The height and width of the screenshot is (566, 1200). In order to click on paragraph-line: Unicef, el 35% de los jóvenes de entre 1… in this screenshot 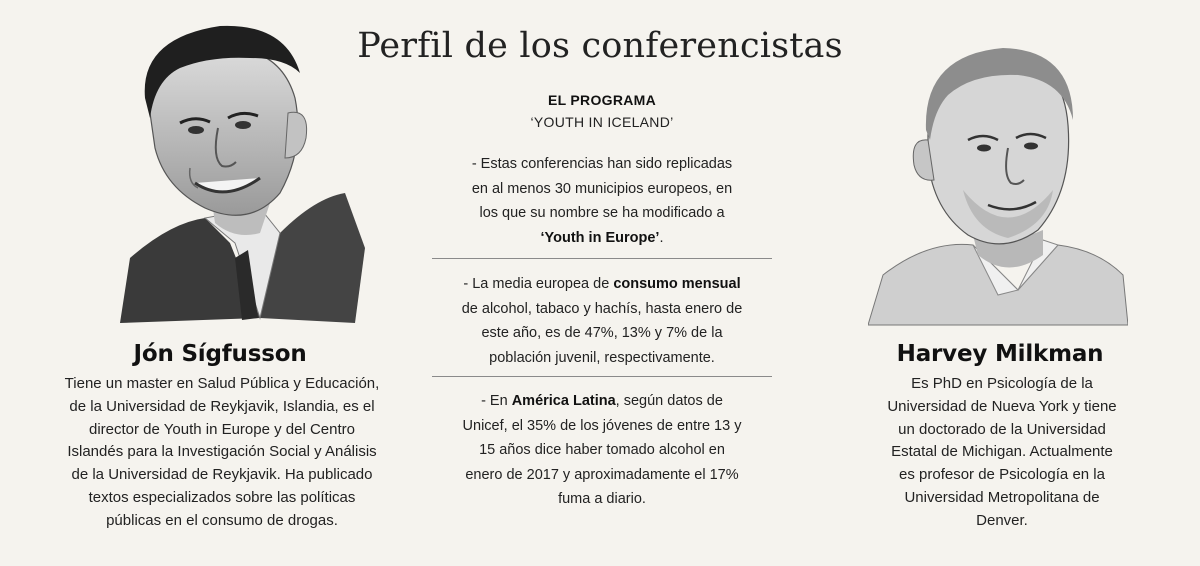, I will do `click(602, 425)`.